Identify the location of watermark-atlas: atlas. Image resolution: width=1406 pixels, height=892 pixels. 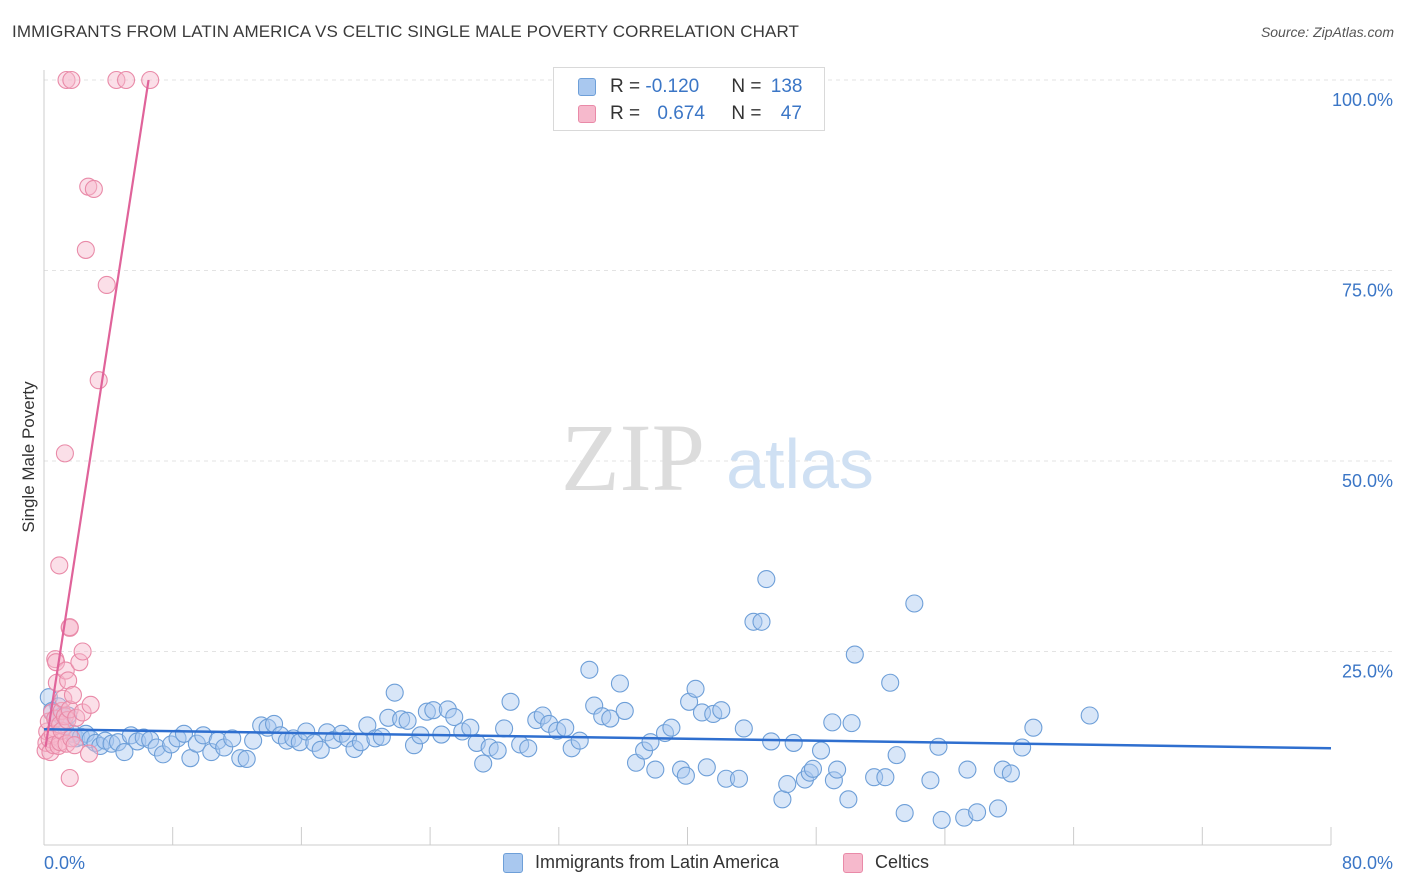
(800, 464).